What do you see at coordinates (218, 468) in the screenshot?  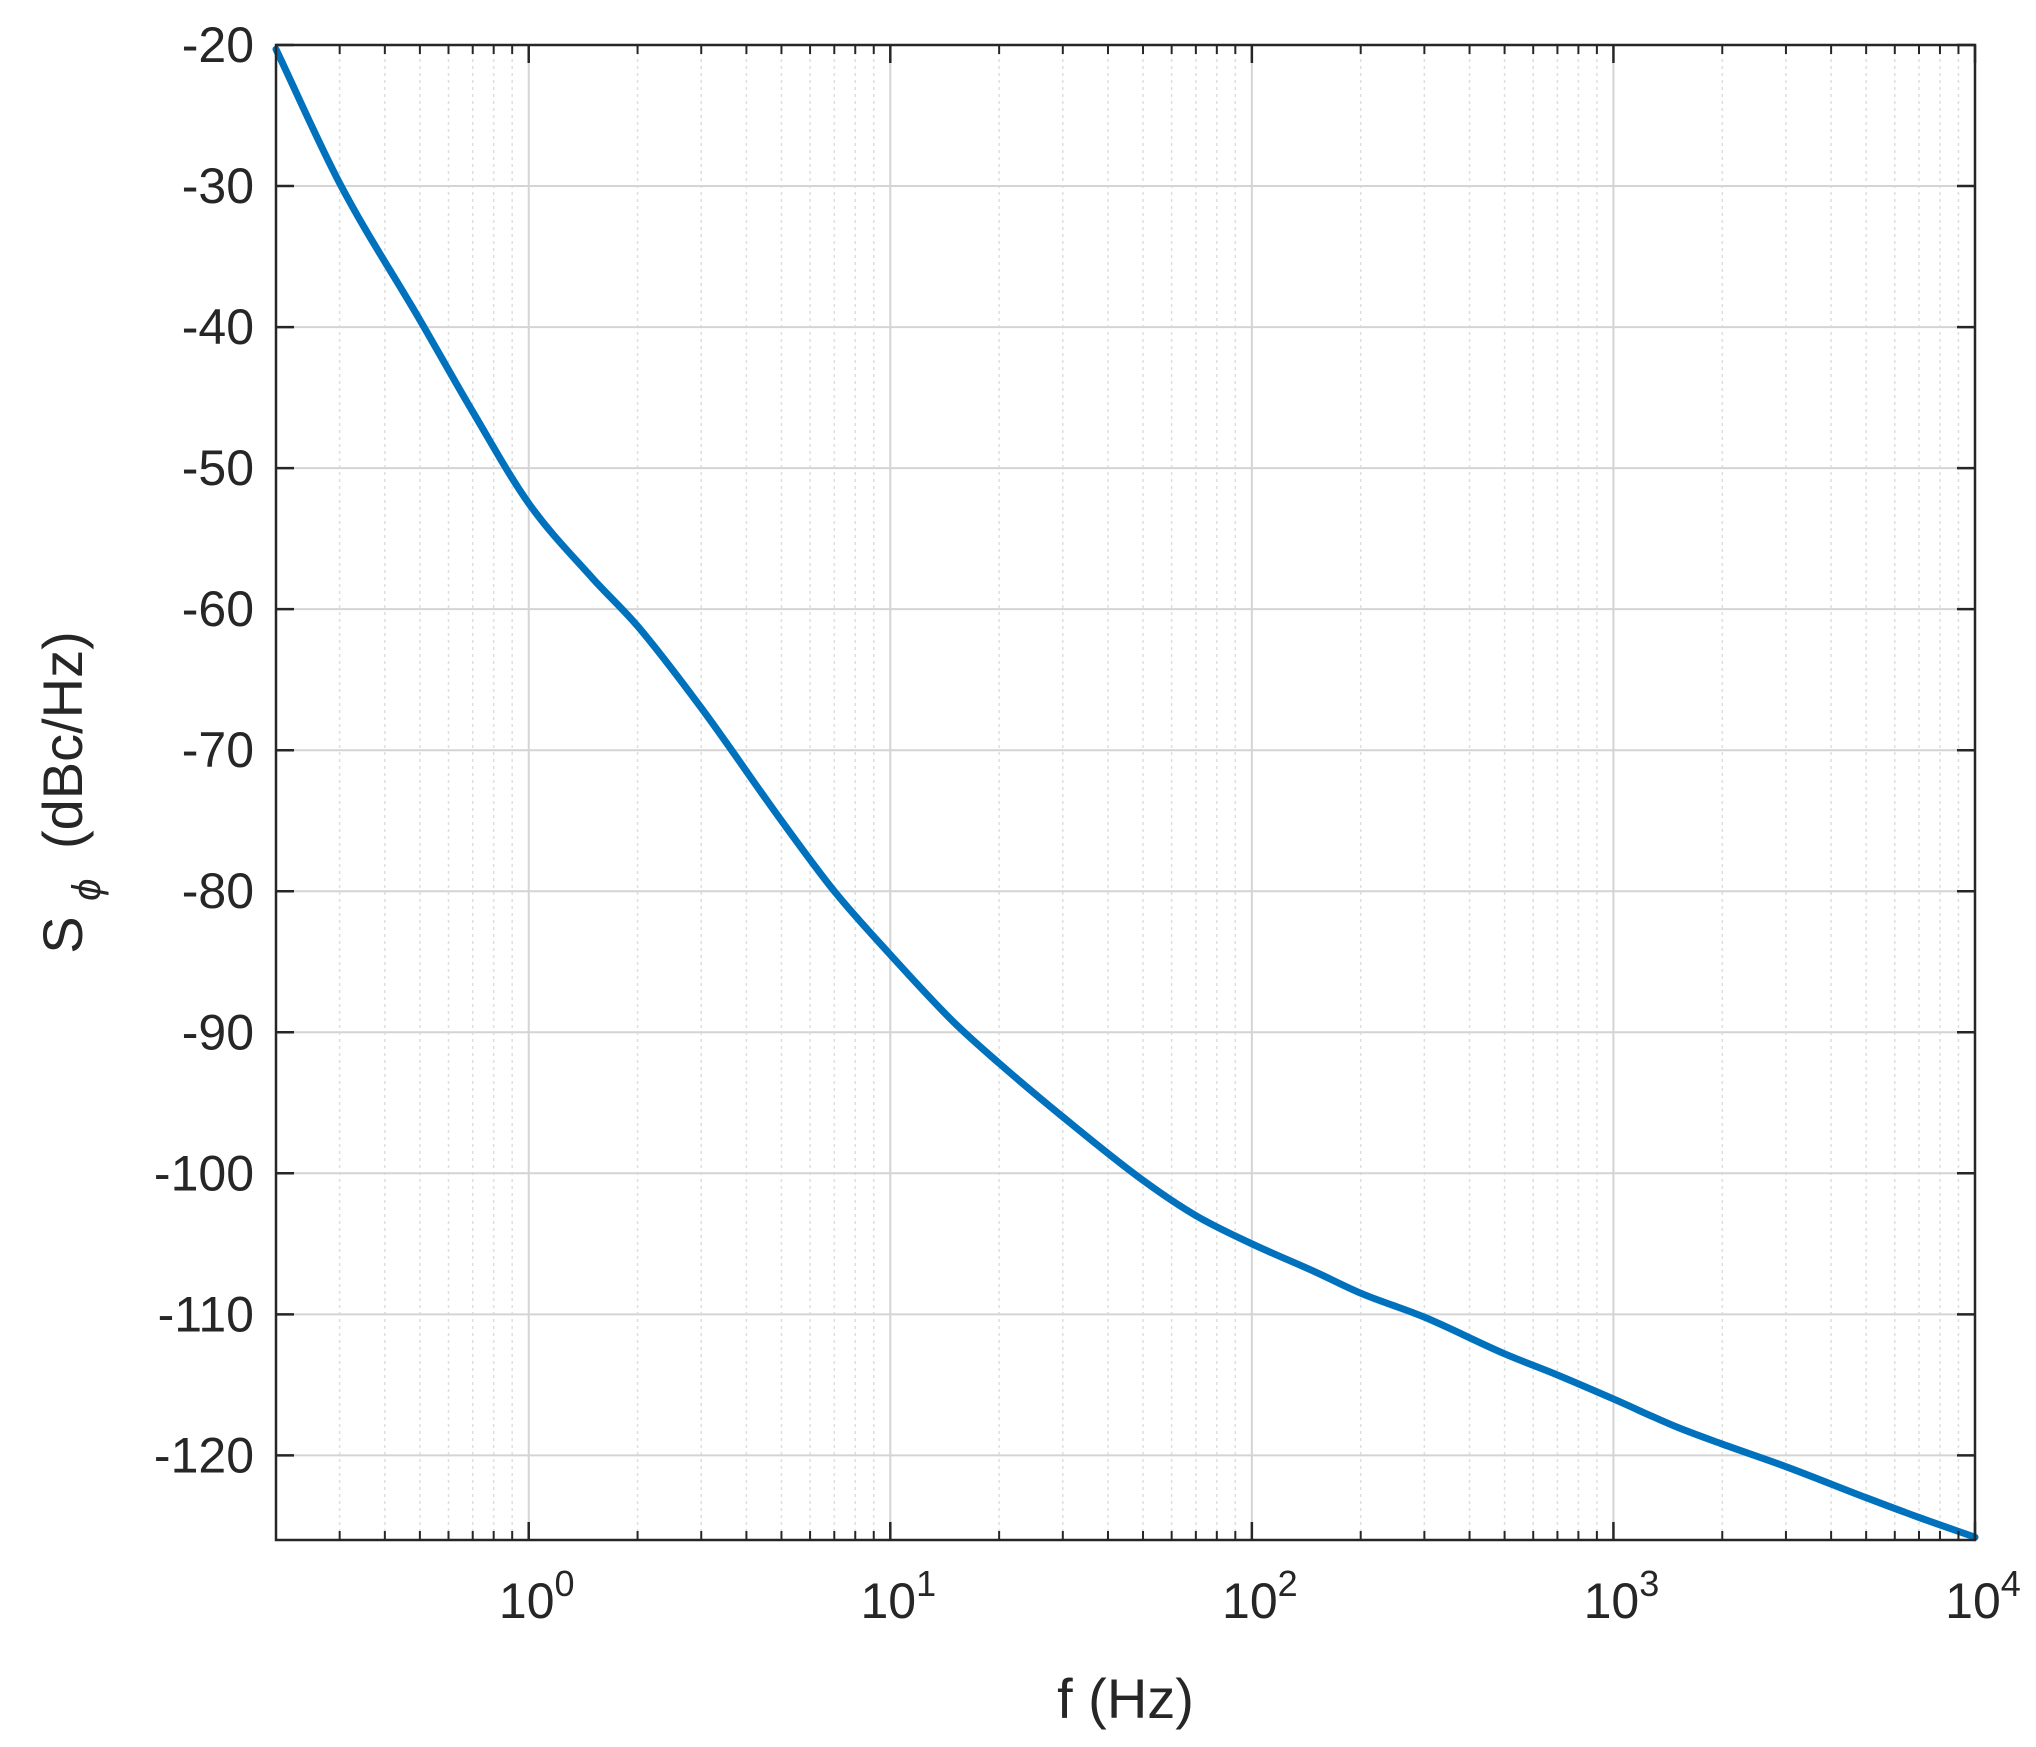 I see `y-tick-label: -50` at bounding box center [218, 468].